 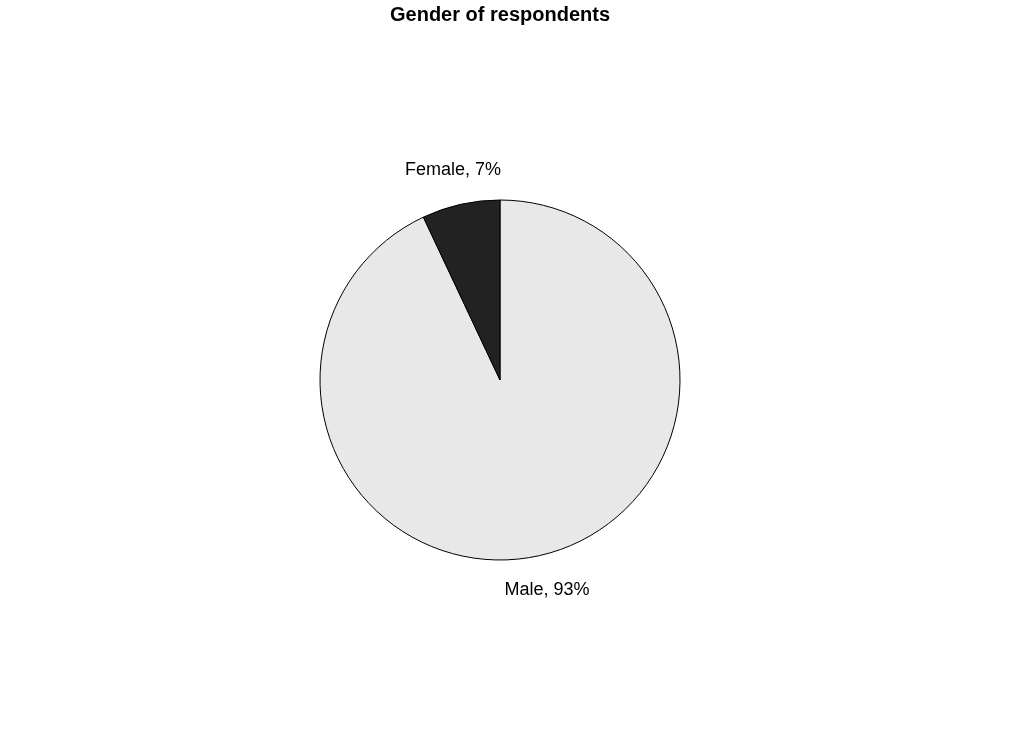 What do you see at coordinates (453, 169) in the screenshot?
I see `slice-label: Female, 7%` at bounding box center [453, 169].